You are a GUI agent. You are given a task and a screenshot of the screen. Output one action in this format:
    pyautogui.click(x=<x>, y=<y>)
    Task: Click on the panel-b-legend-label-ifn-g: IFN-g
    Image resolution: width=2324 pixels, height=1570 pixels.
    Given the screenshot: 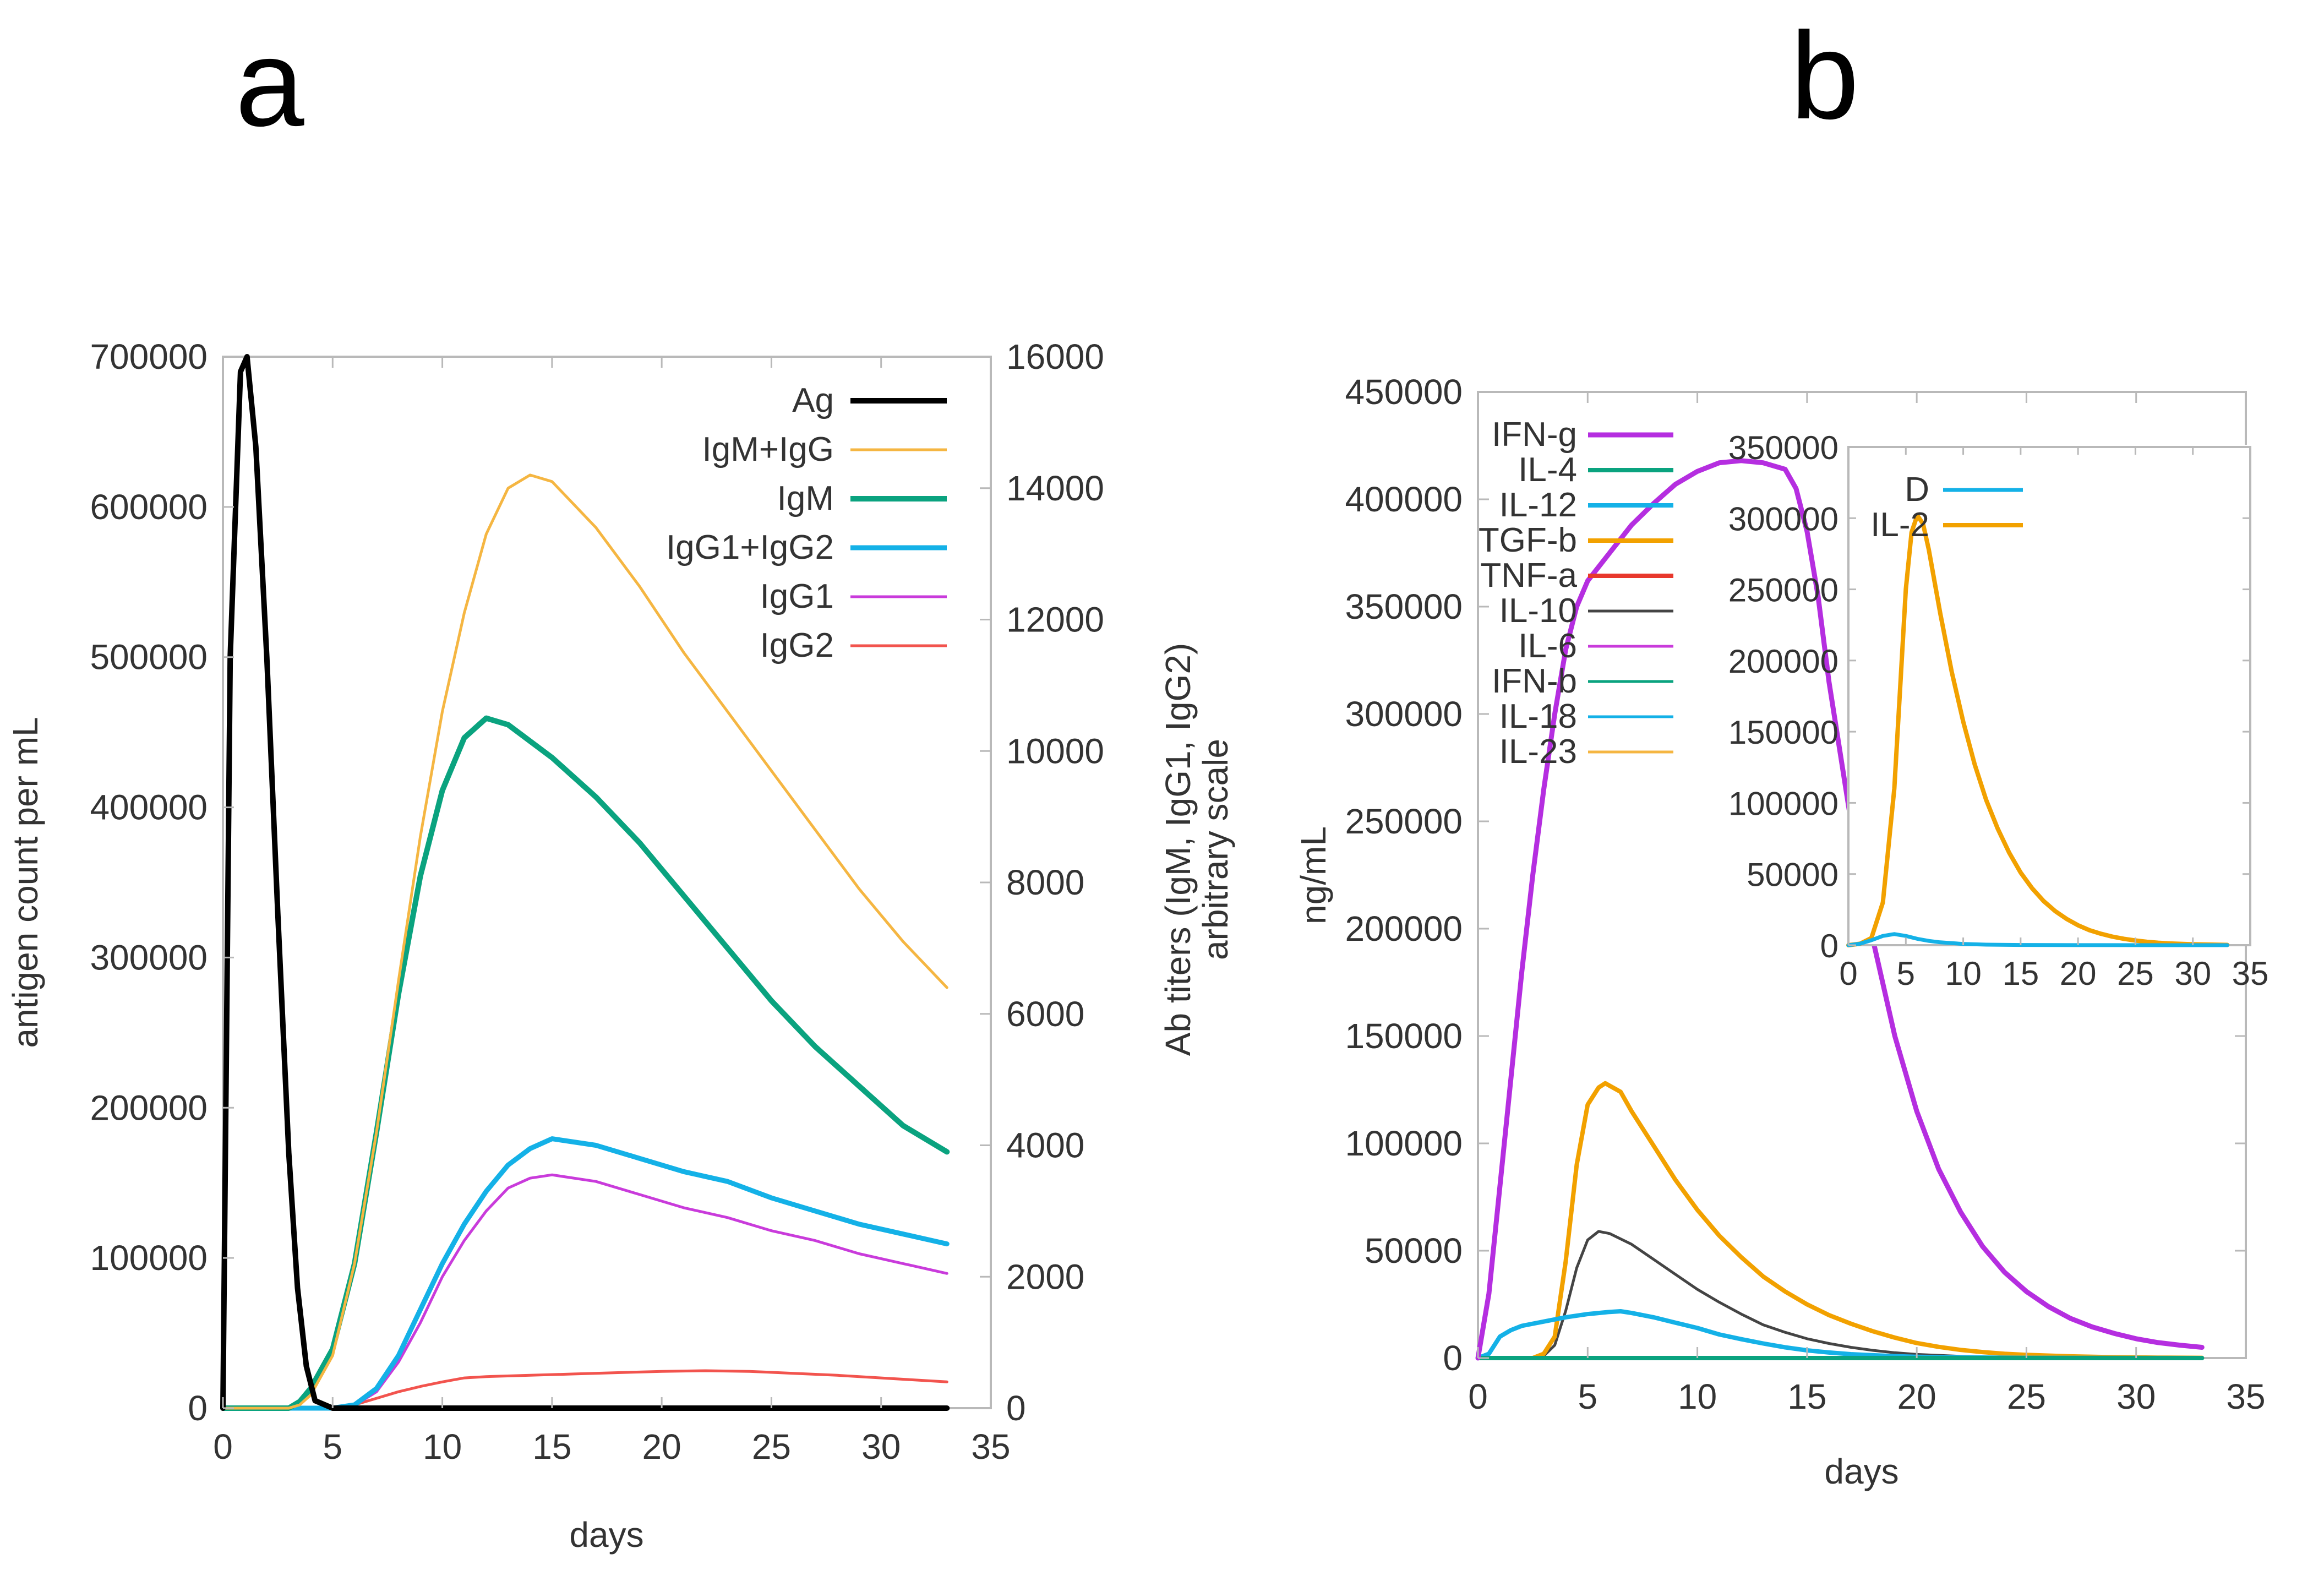 What is the action you would take?
    pyautogui.click(x=1534, y=435)
    